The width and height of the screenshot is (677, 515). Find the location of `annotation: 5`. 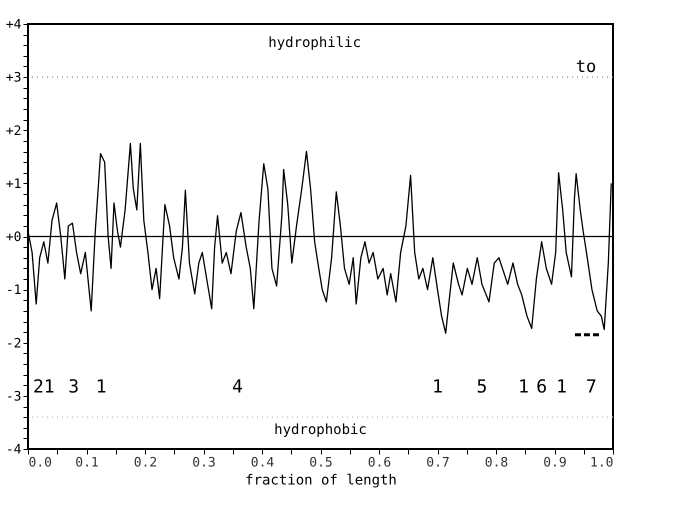

annotation: 5 is located at coordinates (482, 387).